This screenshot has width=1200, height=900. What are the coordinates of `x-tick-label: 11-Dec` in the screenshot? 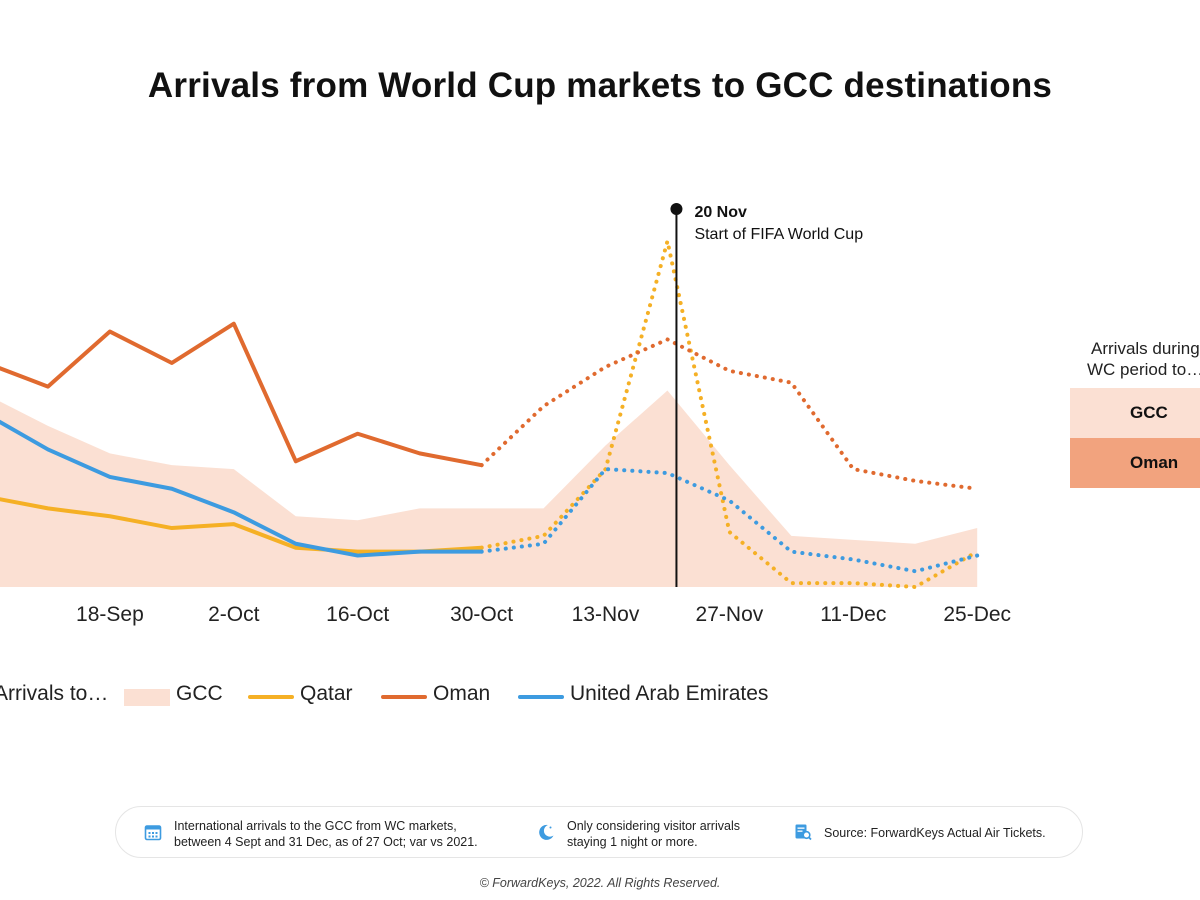 It's located at (853, 614).